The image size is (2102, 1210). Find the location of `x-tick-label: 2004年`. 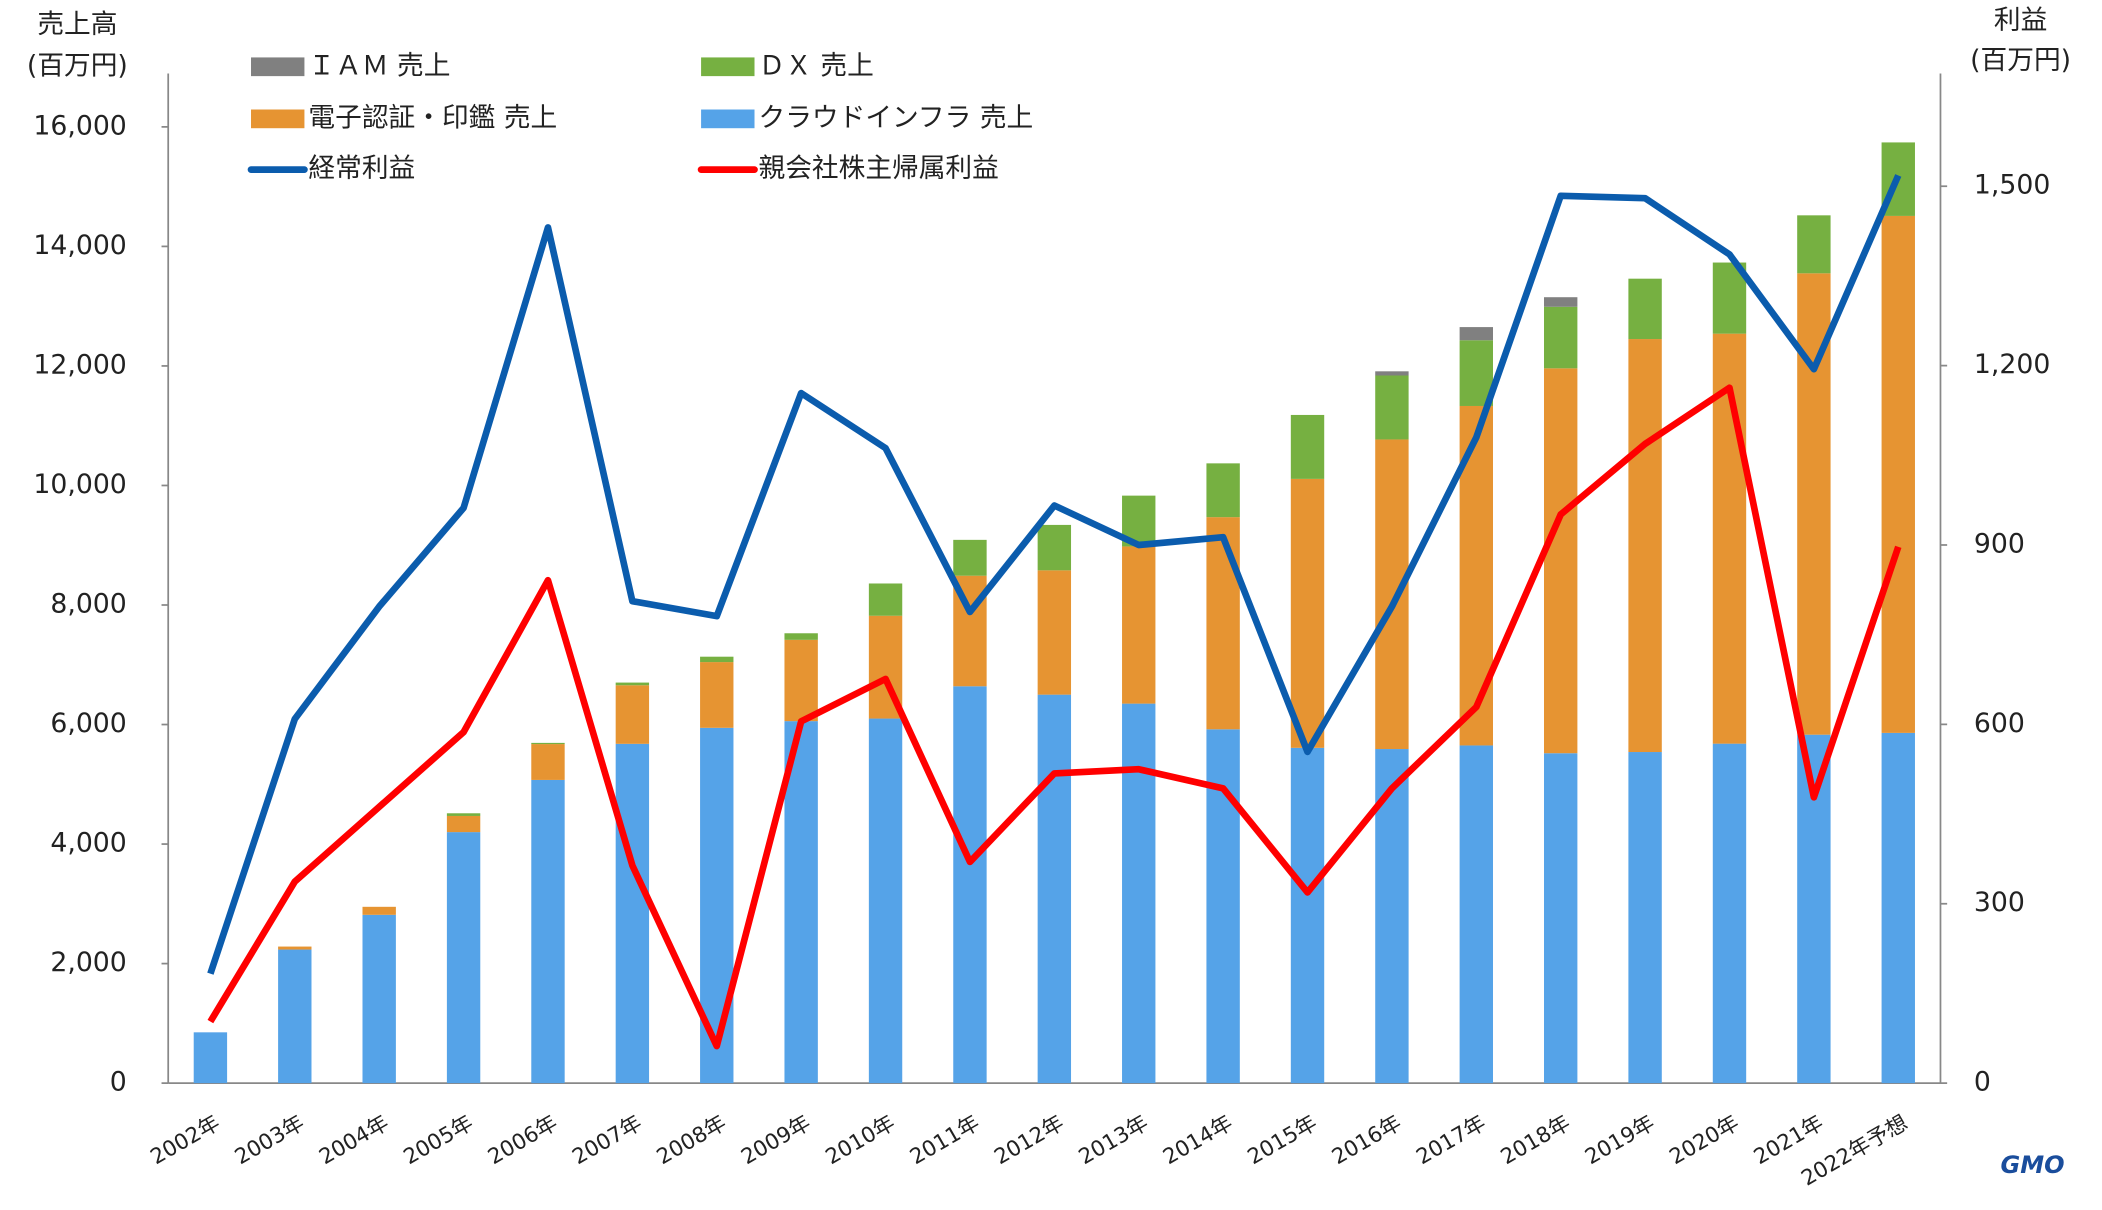

x-tick-label: 2004年 is located at coordinates (354, 1141).